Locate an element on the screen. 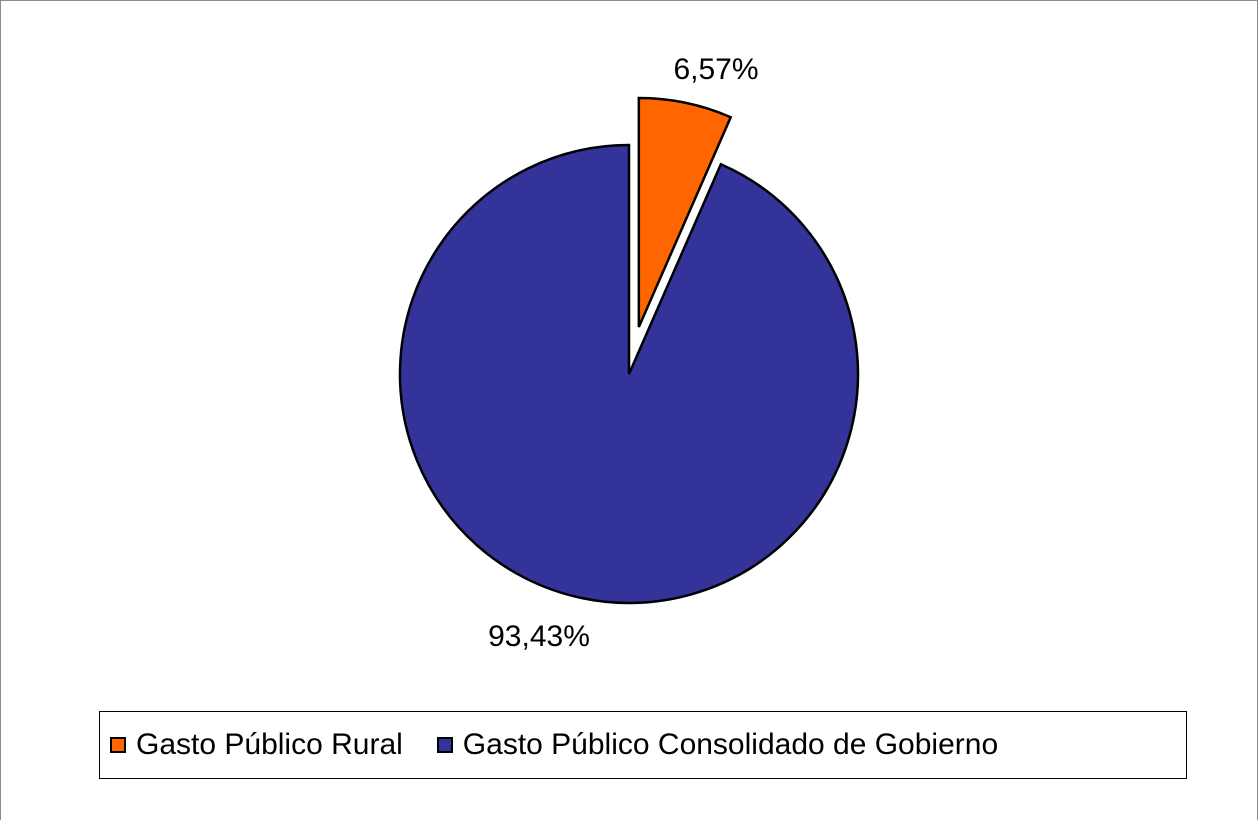 Image resolution: width=1258 pixels, height=821 pixels. legend-label-consolidado: Gasto Público Consolidado de Gobierno is located at coordinates (730, 744).